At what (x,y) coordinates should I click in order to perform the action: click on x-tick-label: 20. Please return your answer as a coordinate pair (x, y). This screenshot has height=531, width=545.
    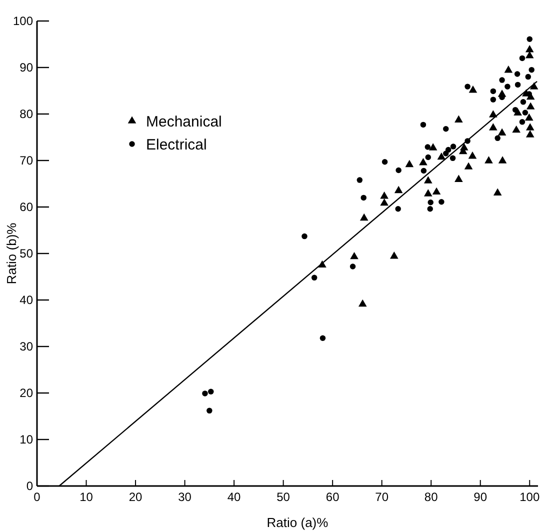
    Looking at the image, I should click on (135, 497).